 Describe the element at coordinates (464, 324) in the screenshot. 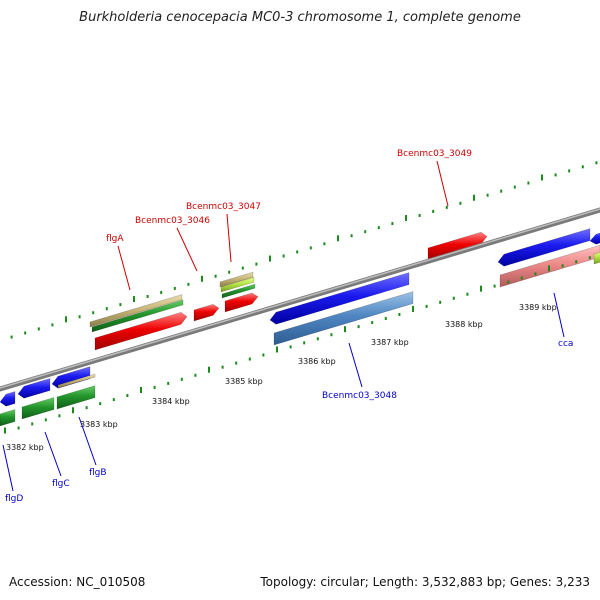

I see `scale-label: 3388 kbp` at that location.